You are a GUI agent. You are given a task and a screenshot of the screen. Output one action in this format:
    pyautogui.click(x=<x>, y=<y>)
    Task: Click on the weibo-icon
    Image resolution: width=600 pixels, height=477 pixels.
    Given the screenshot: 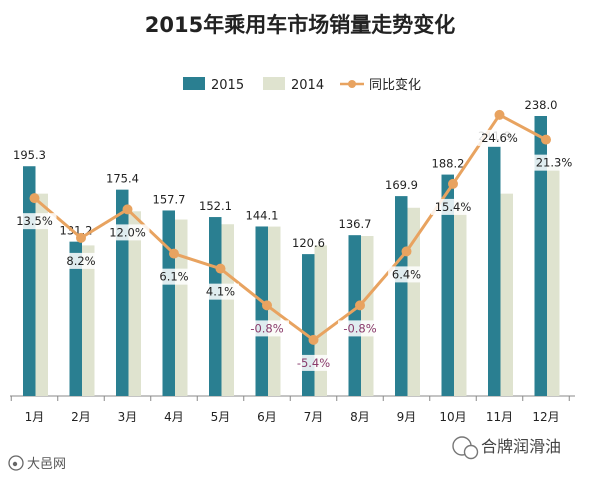 What is the action you would take?
    pyautogui.click(x=16, y=463)
    